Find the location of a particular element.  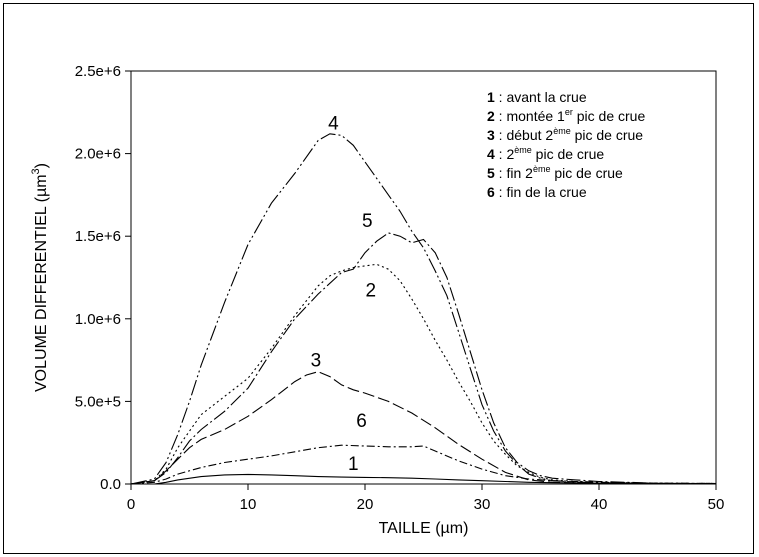

legend-number: 3 is located at coordinates (491, 135).